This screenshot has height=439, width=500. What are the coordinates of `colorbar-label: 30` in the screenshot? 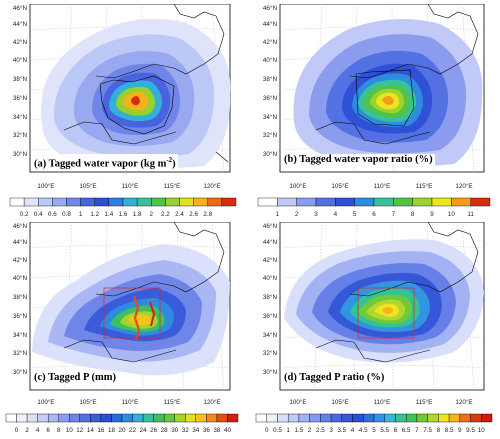 It's located at (175, 430).